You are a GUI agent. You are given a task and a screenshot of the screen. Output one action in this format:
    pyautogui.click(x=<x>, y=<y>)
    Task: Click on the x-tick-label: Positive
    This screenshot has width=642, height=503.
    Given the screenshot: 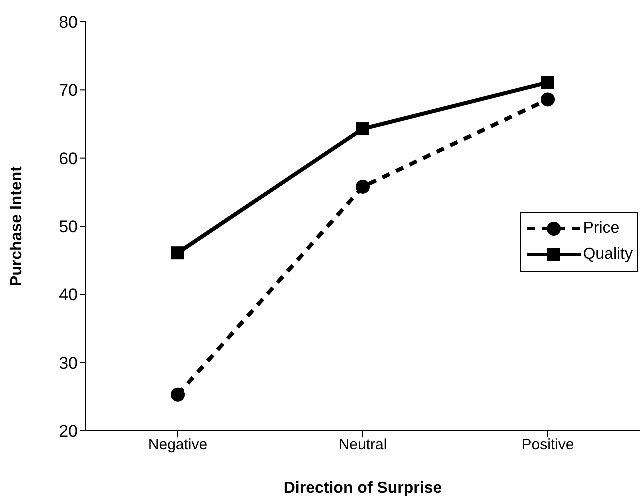 What is the action you would take?
    pyautogui.click(x=548, y=445)
    